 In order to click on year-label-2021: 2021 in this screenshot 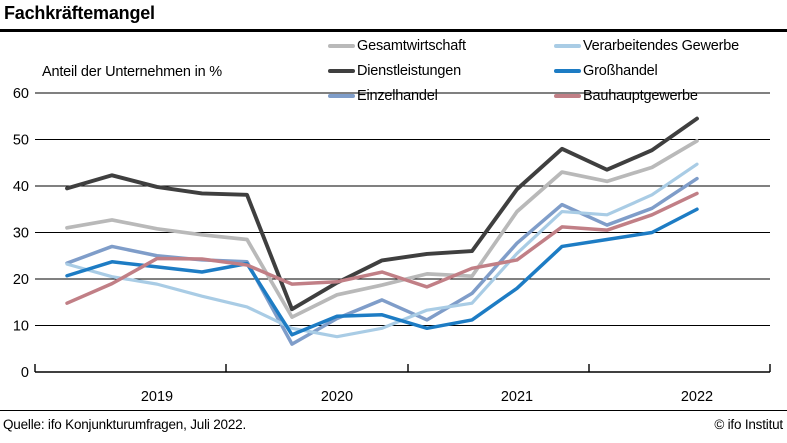, I will do `click(517, 397)`.